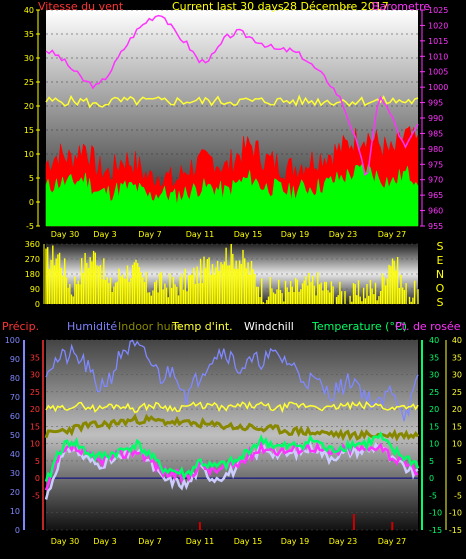  What do you see at coordinates (232, 456) in the screenshot?
I see `series-temperature` at bounding box center [232, 456].